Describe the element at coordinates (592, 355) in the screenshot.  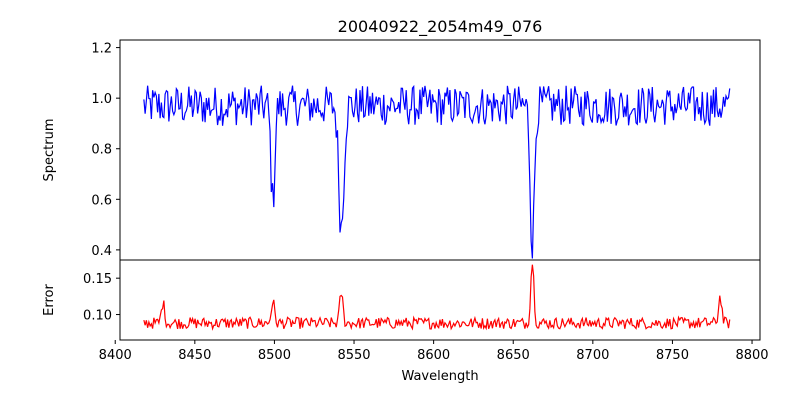
I see `x-tick-label: 8700` at that location.